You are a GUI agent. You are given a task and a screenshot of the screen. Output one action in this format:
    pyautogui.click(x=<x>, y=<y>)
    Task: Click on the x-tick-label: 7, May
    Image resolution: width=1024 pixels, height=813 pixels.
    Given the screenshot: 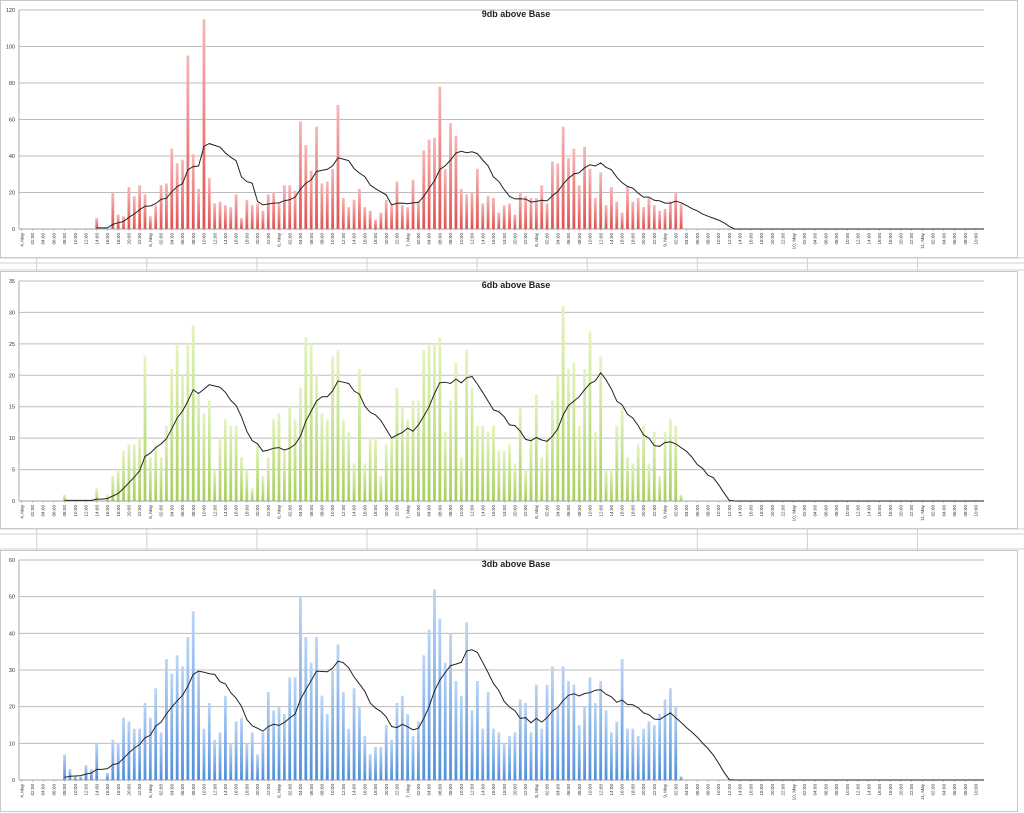 What is the action you would take?
    pyautogui.click(x=407, y=511)
    